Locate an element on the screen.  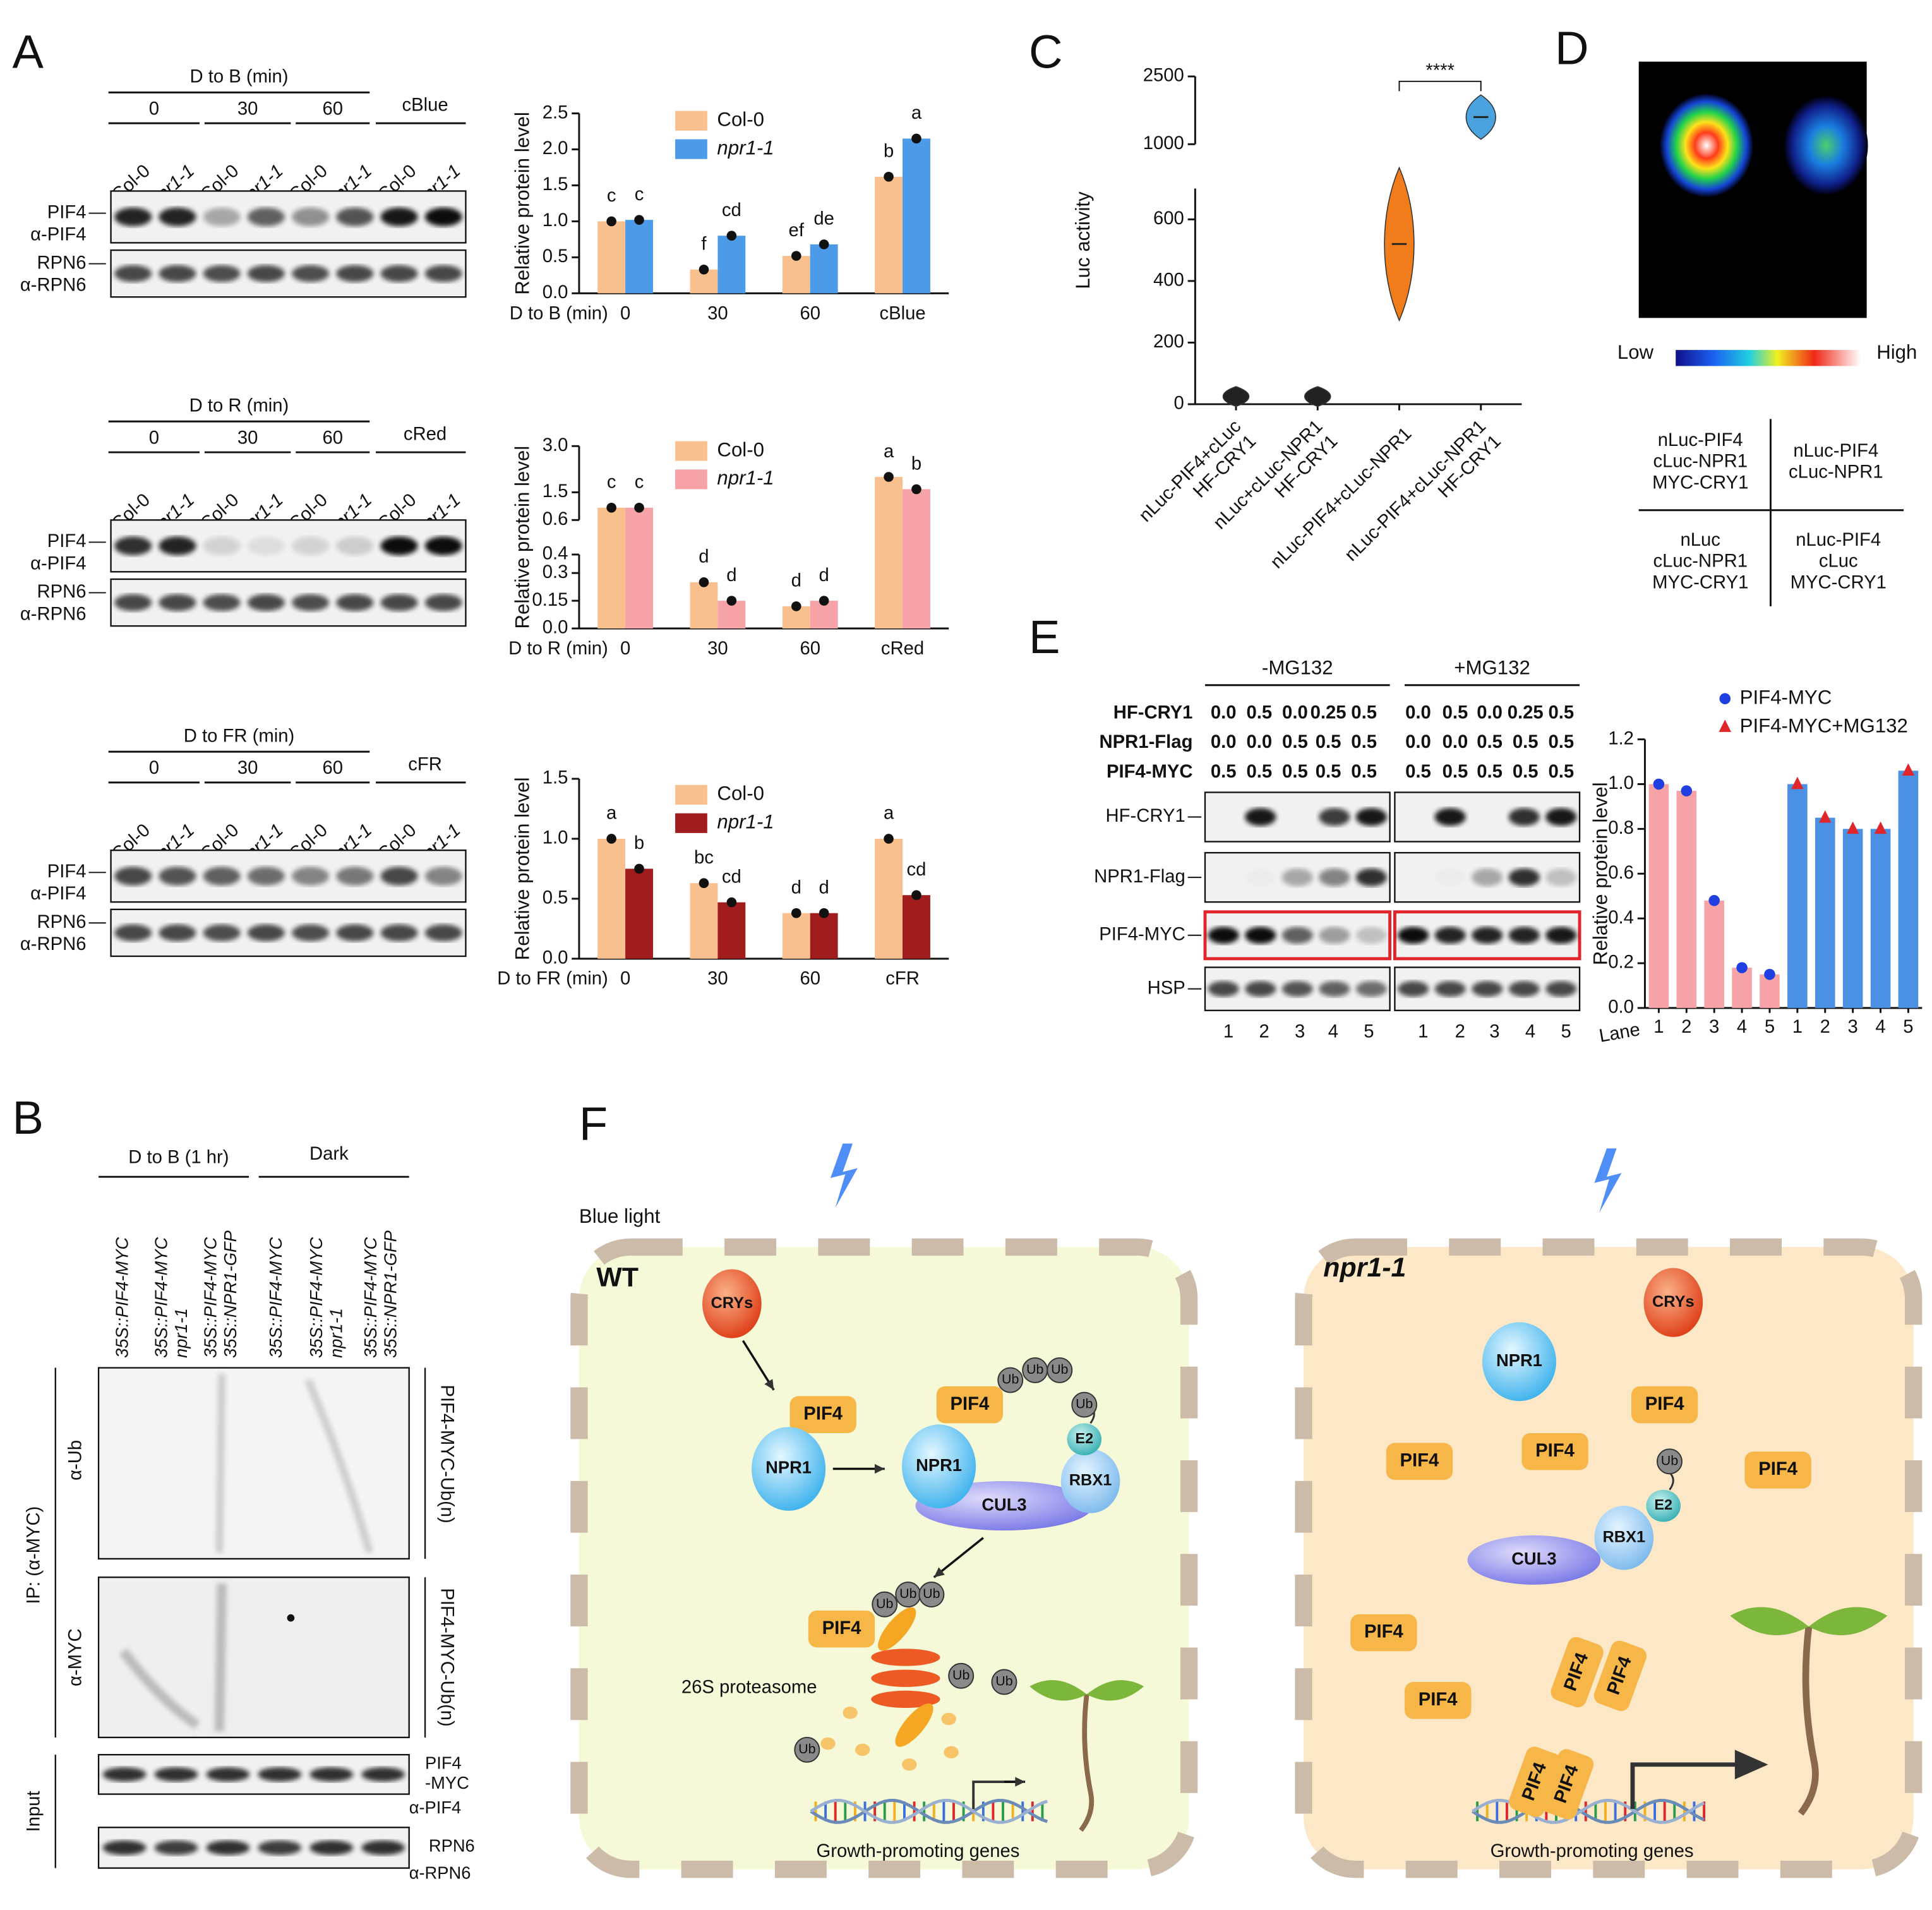
cell is located at coordinates (884, 1558).